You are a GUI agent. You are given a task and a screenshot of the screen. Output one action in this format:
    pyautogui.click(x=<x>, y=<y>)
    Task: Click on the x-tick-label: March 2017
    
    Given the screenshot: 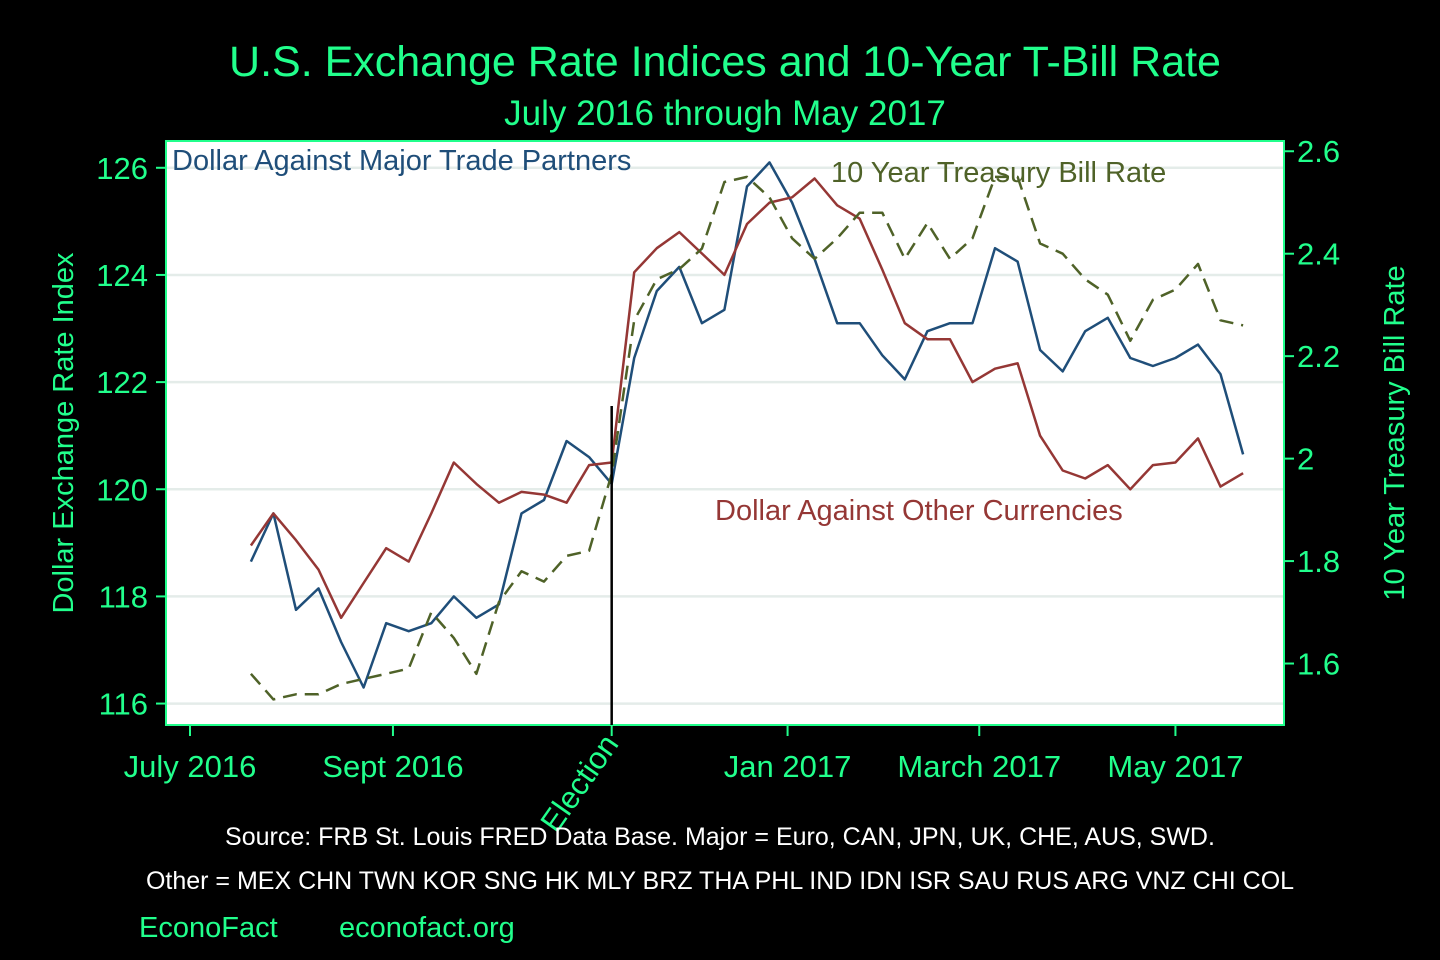 What is the action you would take?
    pyautogui.click(x=979, y=766)
    